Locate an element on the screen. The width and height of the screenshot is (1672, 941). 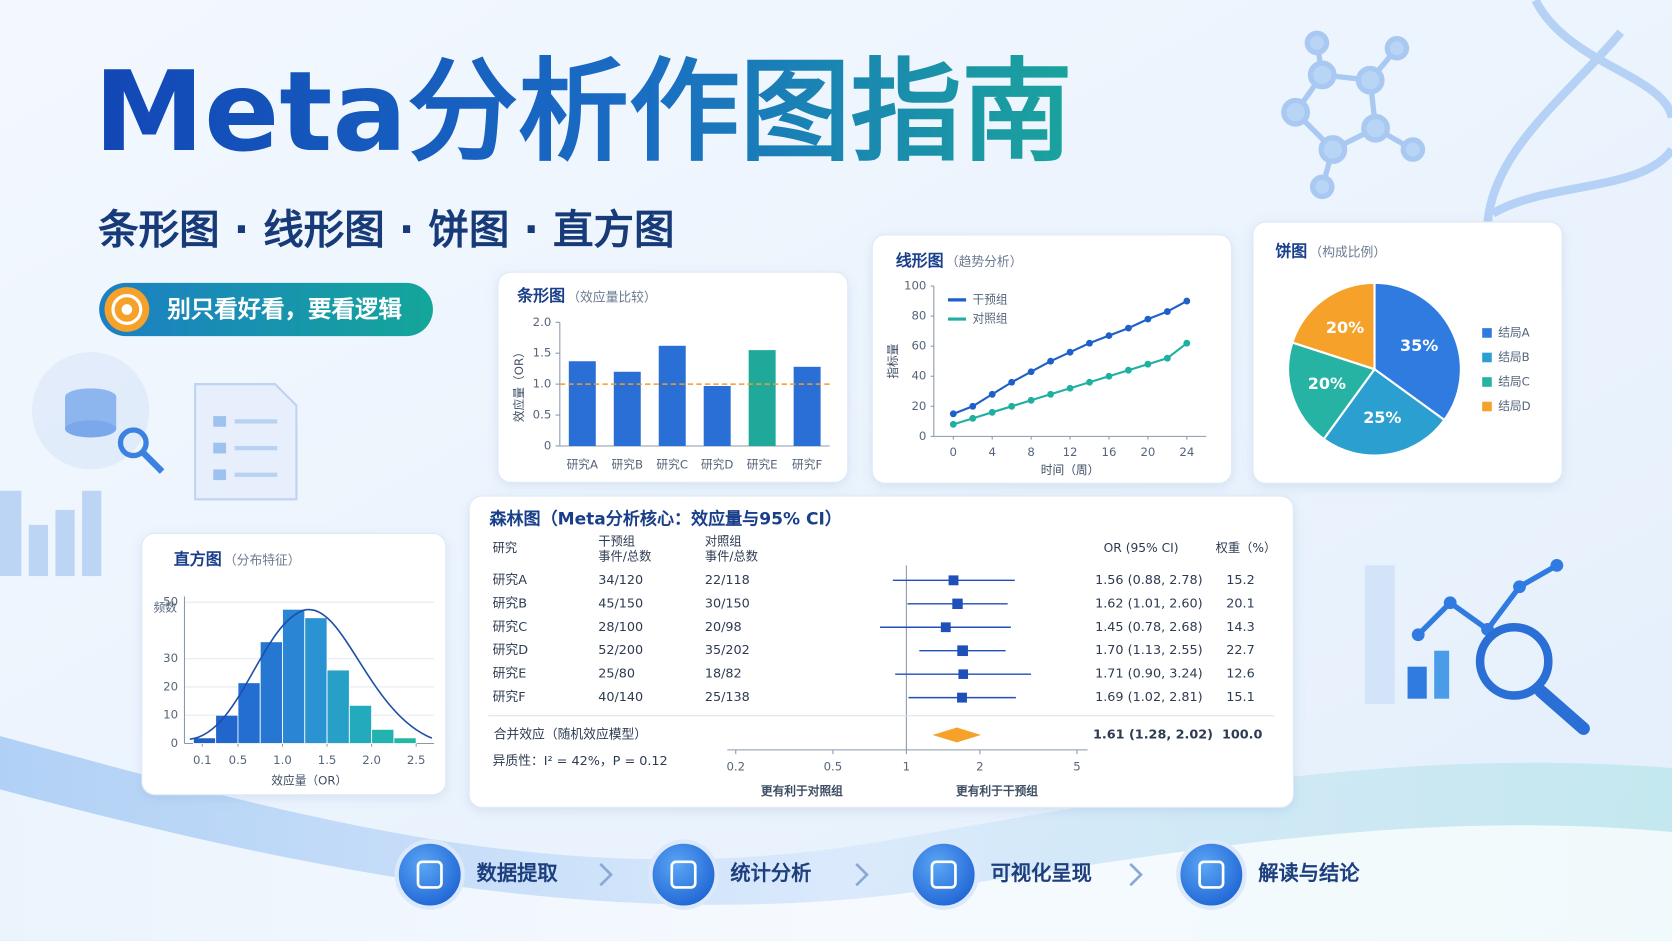
checklist-icon is located at coordinates (246, 442).